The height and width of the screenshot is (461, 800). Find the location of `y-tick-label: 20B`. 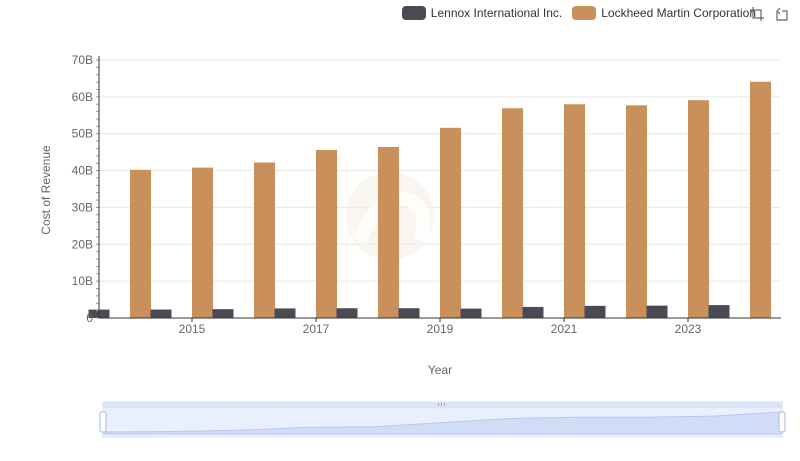

y-tick-label: 20B is located at coordinates (82, 244).